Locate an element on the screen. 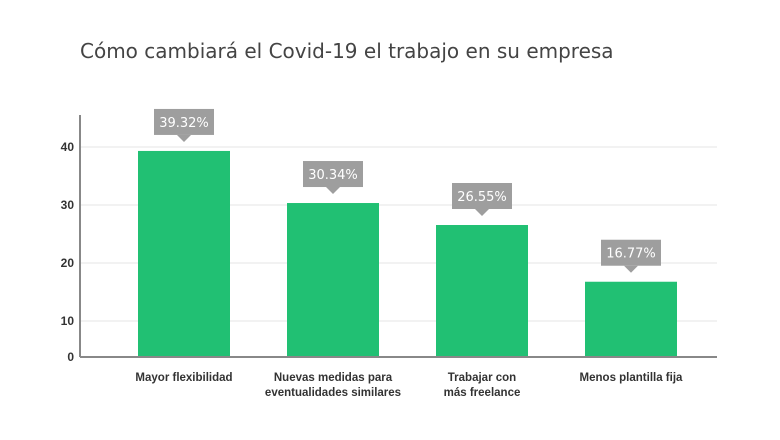 Image resolution: width=780 pixels, height=440 pixels. data-label: 26.55% is located at coordinates (482, 197).